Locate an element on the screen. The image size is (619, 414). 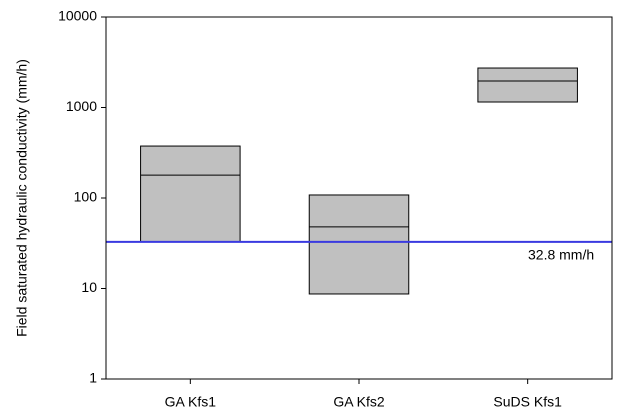
reference-label: 32.8 mm/h is located at coordinates (561, 255).